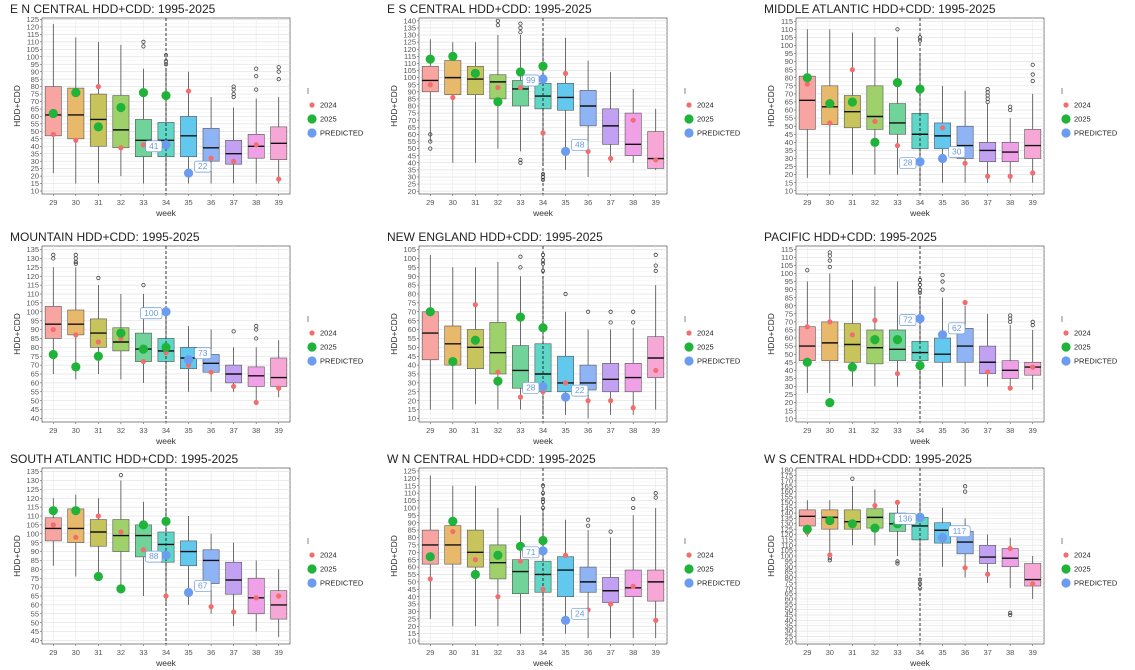 This screenshot has width=1135, height=670. Describe the element at coordinates (35, 183) in the screenshot. I see `y-tick-label: 15` at that location.